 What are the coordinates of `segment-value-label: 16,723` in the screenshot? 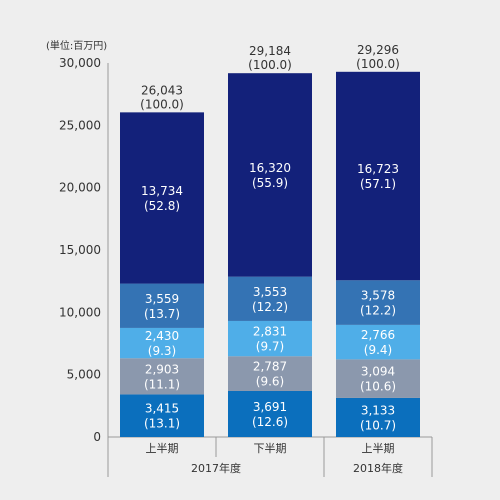 It's located at (378, 169).